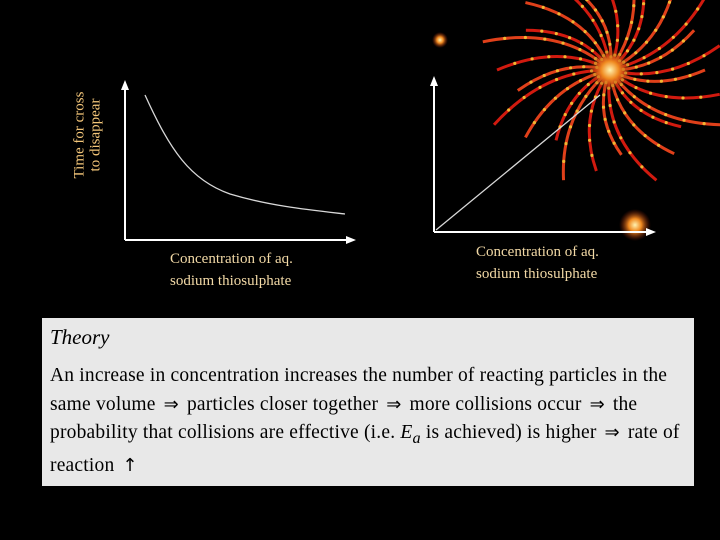 The width and height of the screenshot is (720, 540). Describe the element at coordinates (518, 162) in the screenshot. I see `right-line` at that location.